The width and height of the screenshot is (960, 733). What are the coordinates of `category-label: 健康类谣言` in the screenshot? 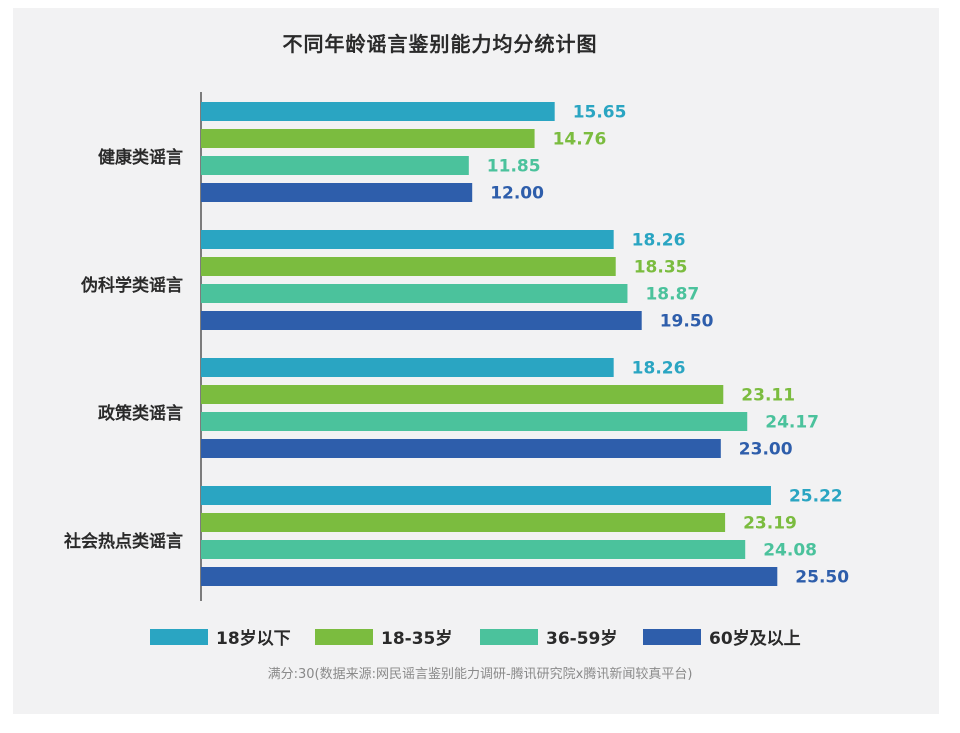 It's located at (140, 157).